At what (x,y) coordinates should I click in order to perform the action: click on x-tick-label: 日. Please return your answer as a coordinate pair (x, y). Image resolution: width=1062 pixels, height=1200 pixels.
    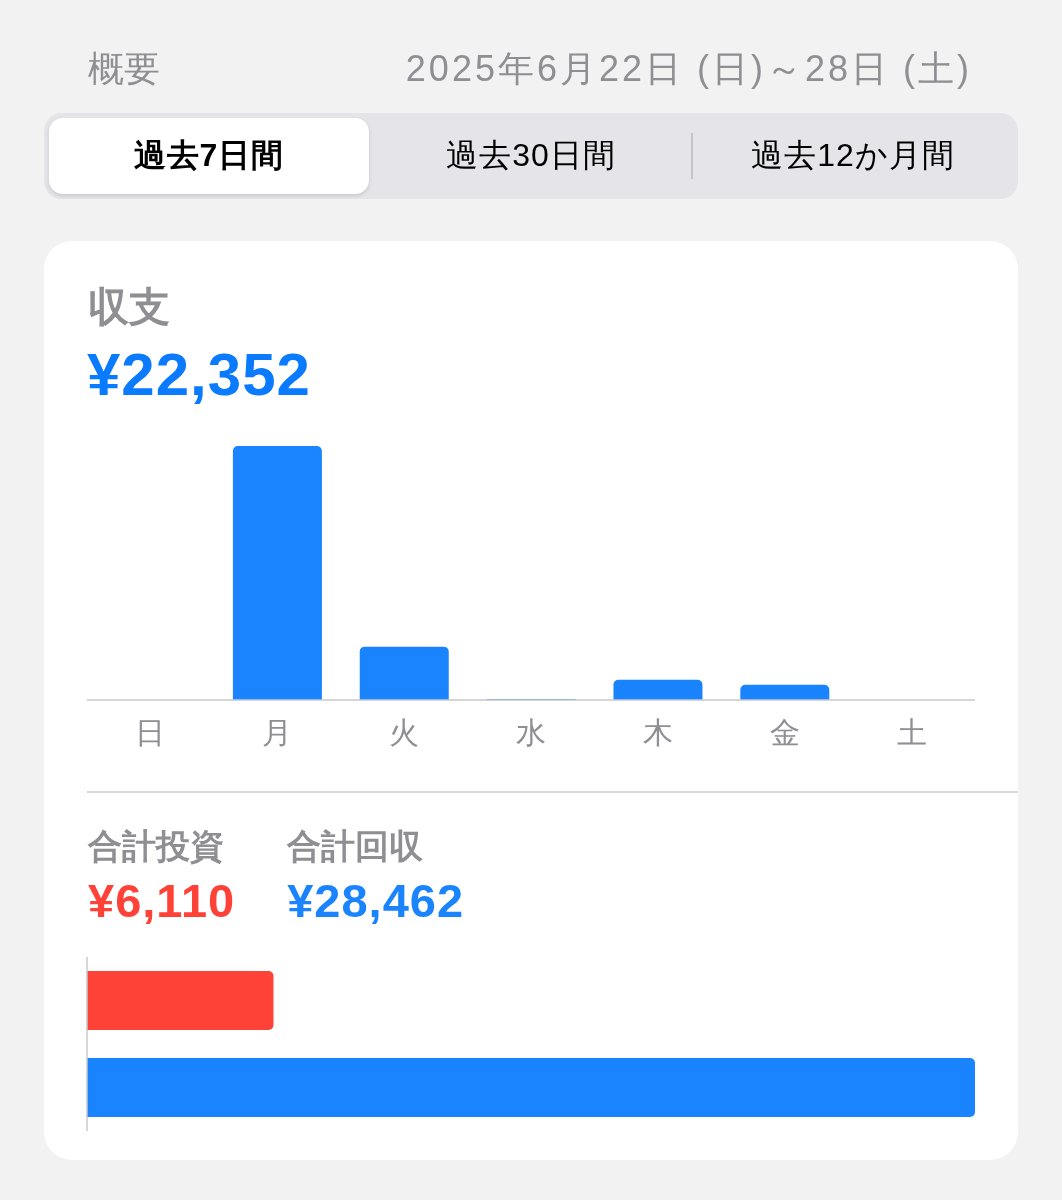
    Looking at the image, I should click on (150, 733).